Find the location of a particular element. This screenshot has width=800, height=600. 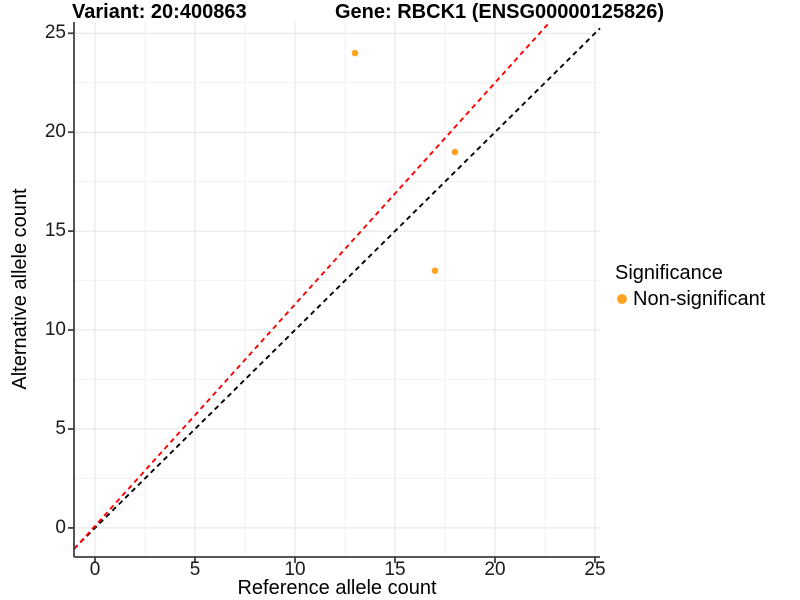

y-tick-label: 10 is located at coordinates (55, 330).